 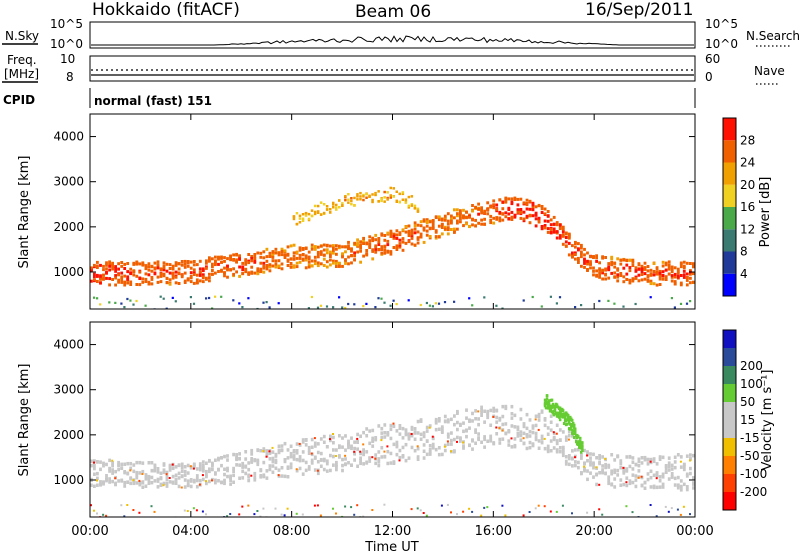 I want to click on station-title: Hokkaido (fitACF), so click(x=166, y=10).